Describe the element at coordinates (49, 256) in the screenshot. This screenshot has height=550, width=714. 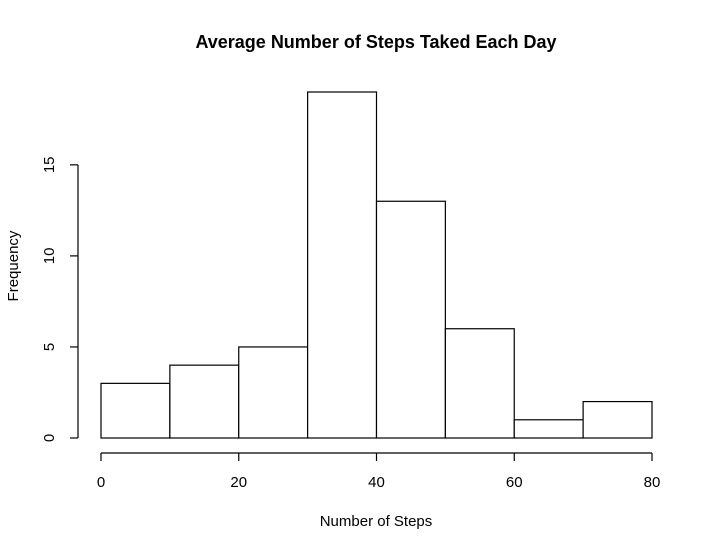
I see `y-tick-label-10: 10` at that location.